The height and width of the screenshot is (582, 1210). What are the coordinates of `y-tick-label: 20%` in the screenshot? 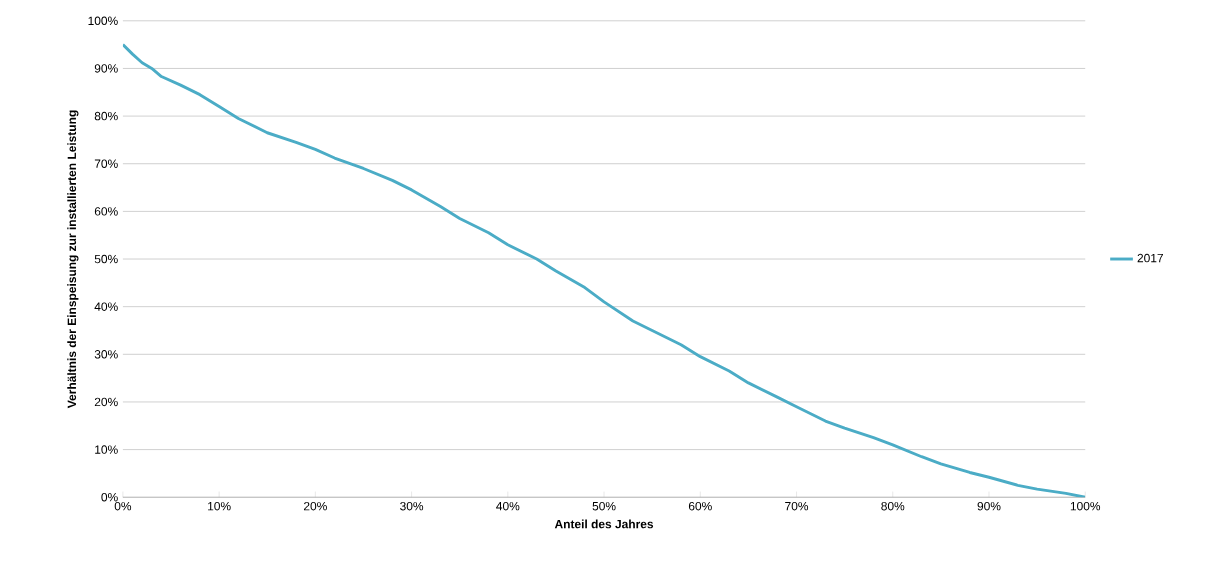 It's located at (106, 402).